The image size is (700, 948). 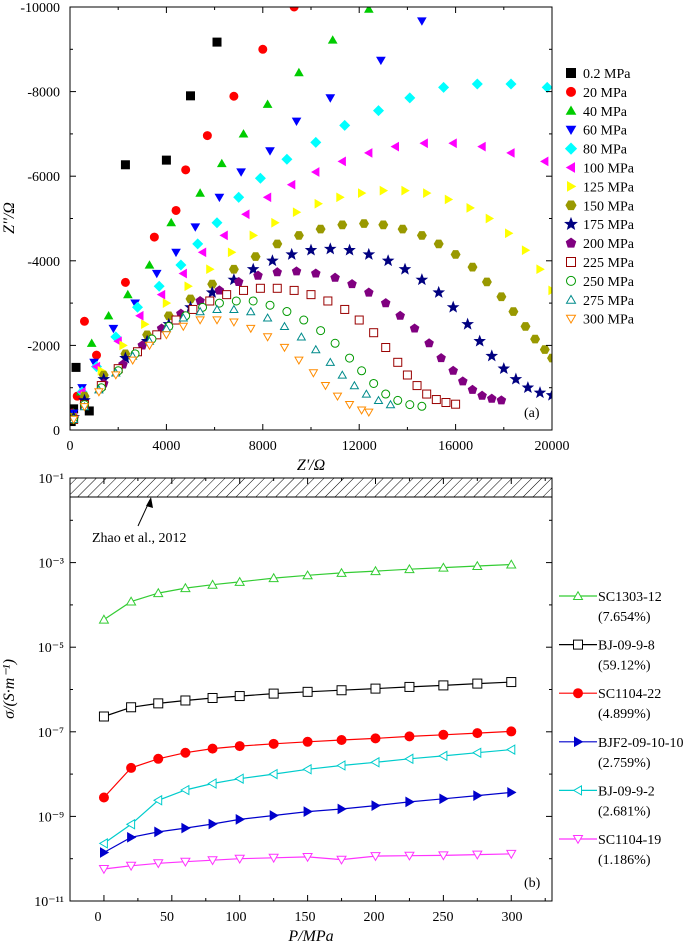 What do you see at coordinates (70, 446) in the screenshot?
I see `panel-a-x-tick-label: 0` at bounding box center [70, 446].